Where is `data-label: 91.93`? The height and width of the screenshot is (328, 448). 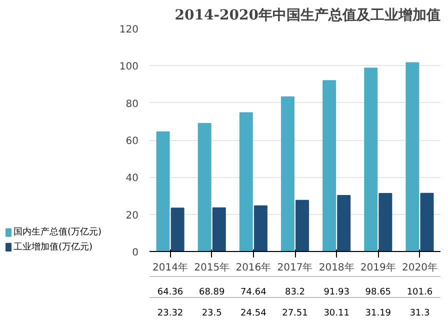
data-label: 91.93 is located at coordinates (337, 293).